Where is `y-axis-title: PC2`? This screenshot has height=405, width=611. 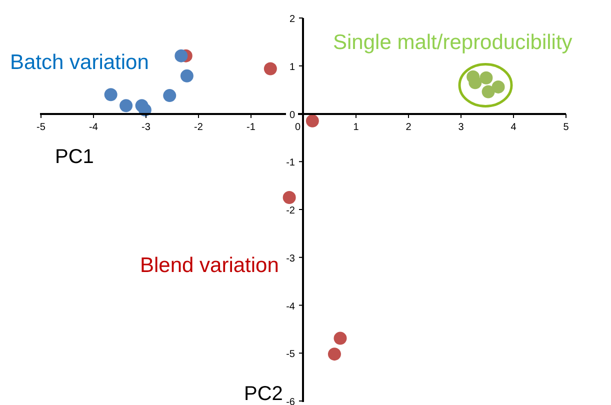
y-axis-title: PC2 is located at coordinates (263, 394).